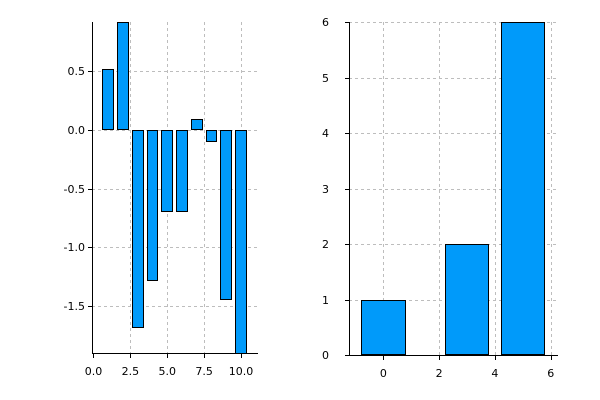 Image resolution: width=600 pixels, height=400 pixels. Describe the element at coordinates (325, 355) in the screenshot. I see `y-tick-label: 0` at that location.